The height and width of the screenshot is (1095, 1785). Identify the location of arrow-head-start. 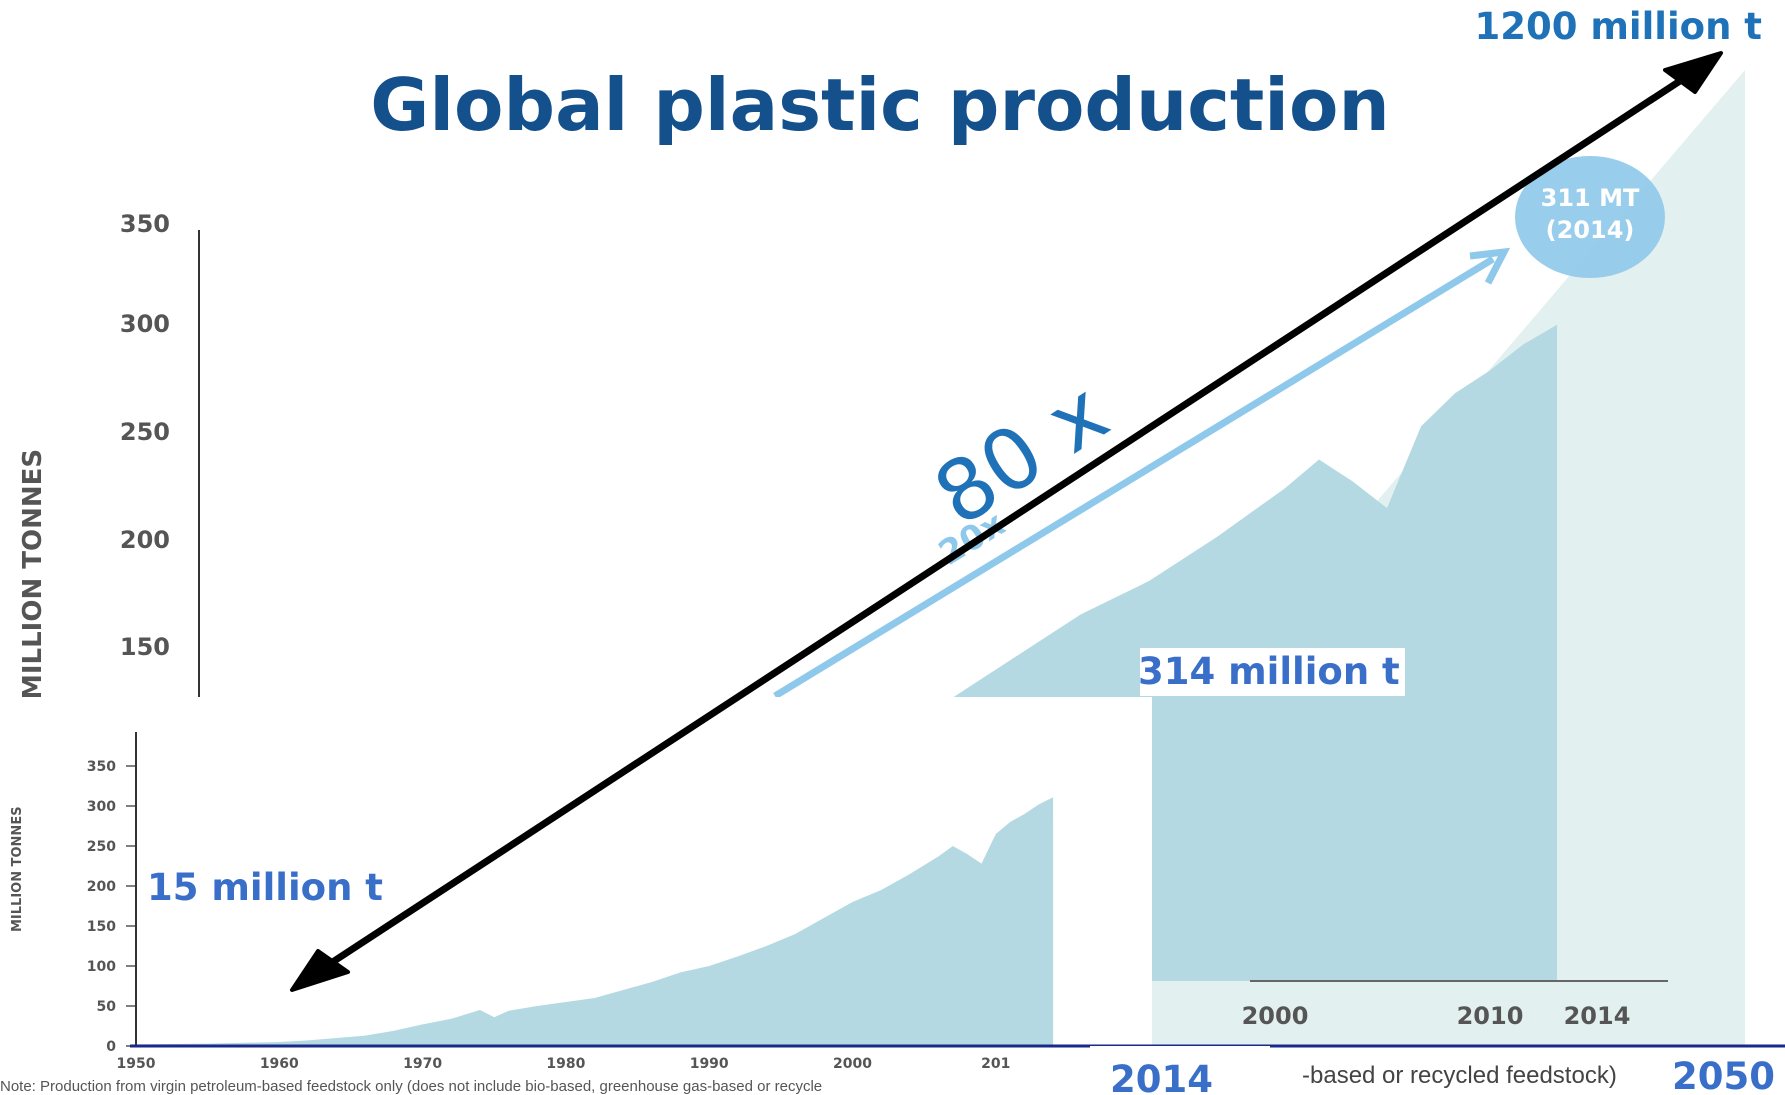
(320, 970).